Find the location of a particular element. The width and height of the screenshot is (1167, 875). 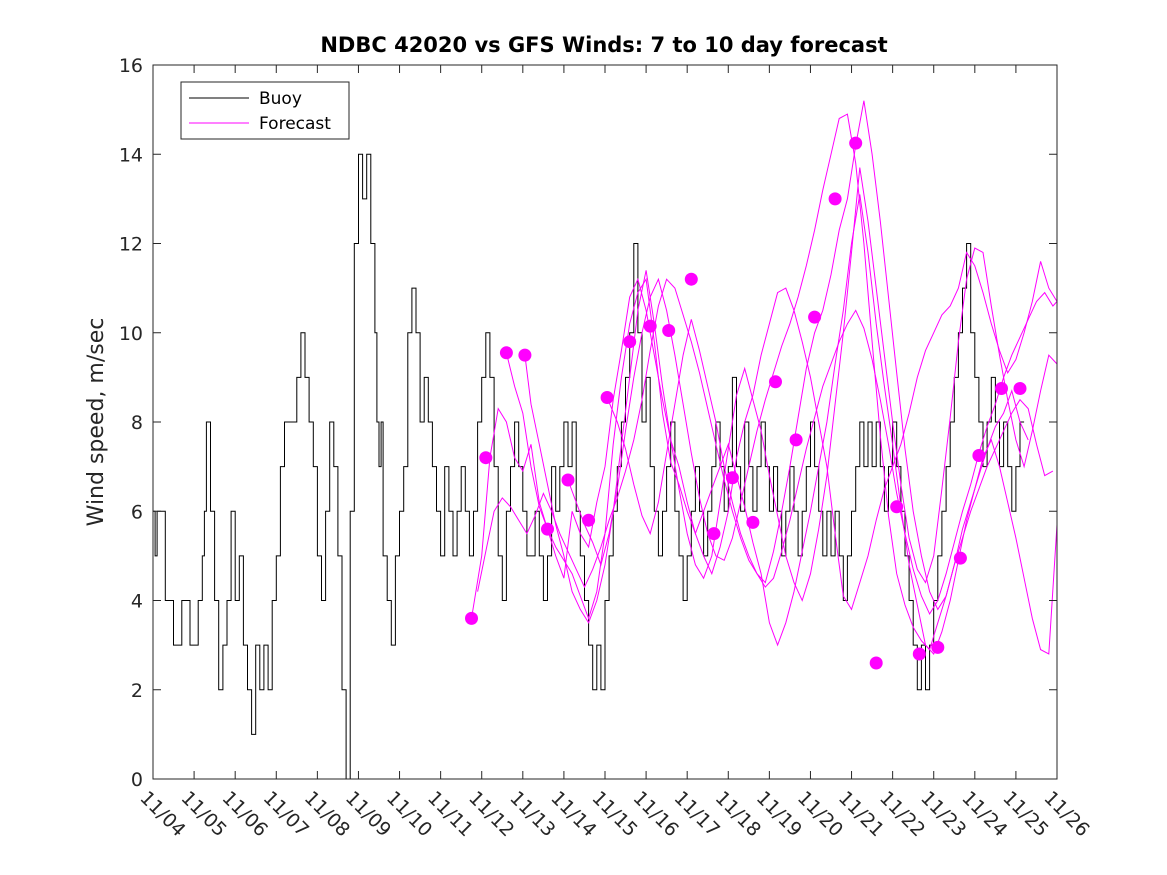

y-tick-label: 10 is located at coordinates (131, 334).